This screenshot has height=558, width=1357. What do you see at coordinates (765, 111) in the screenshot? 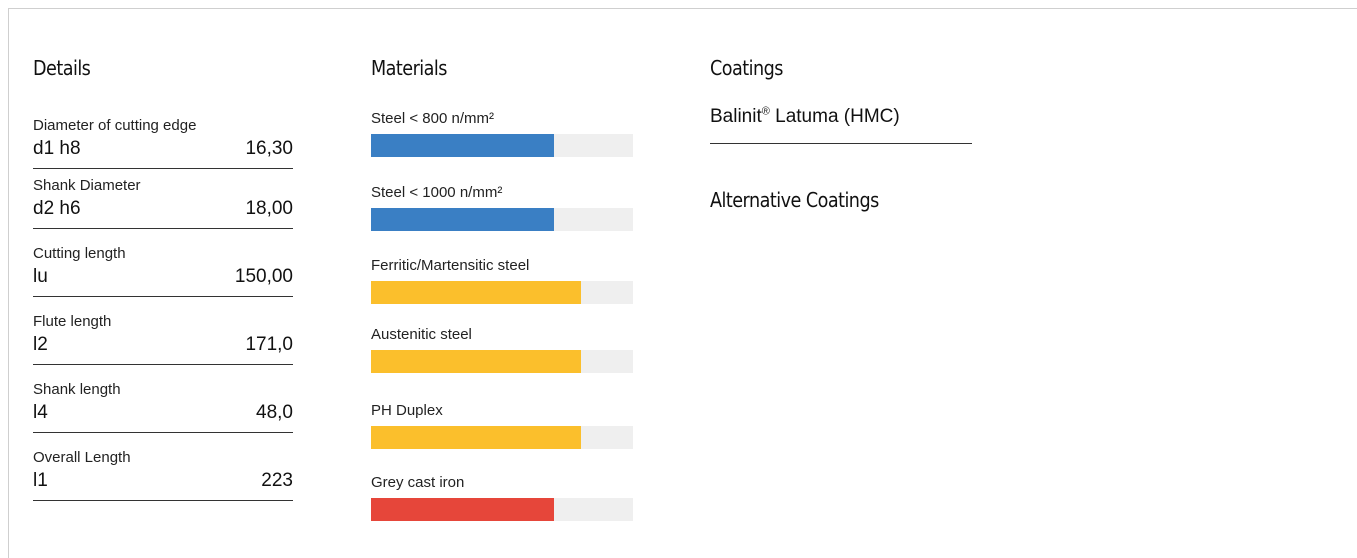
I see `registered-mark: ®` at bounding box center [765, 111].